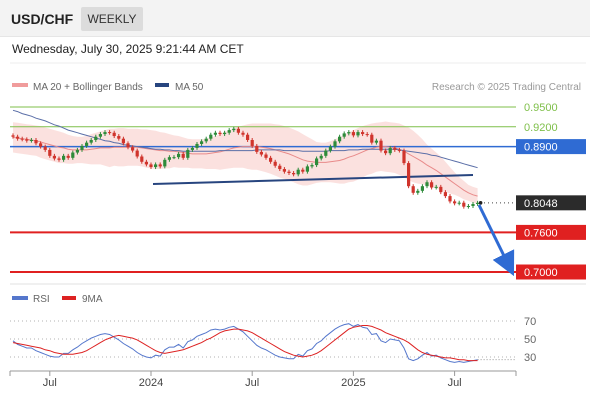 Image resolution: width=590 pixels, height=400 pixels. What do you see at coordinates (69, 298) in the screenshot?
I see `rsi-ma-legend-swatch` at bounding box center [69, 298].